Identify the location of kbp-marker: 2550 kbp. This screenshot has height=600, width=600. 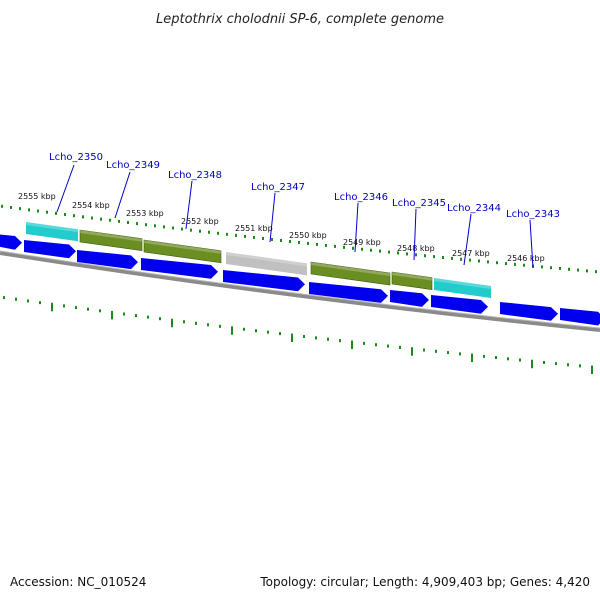
(308, 235).